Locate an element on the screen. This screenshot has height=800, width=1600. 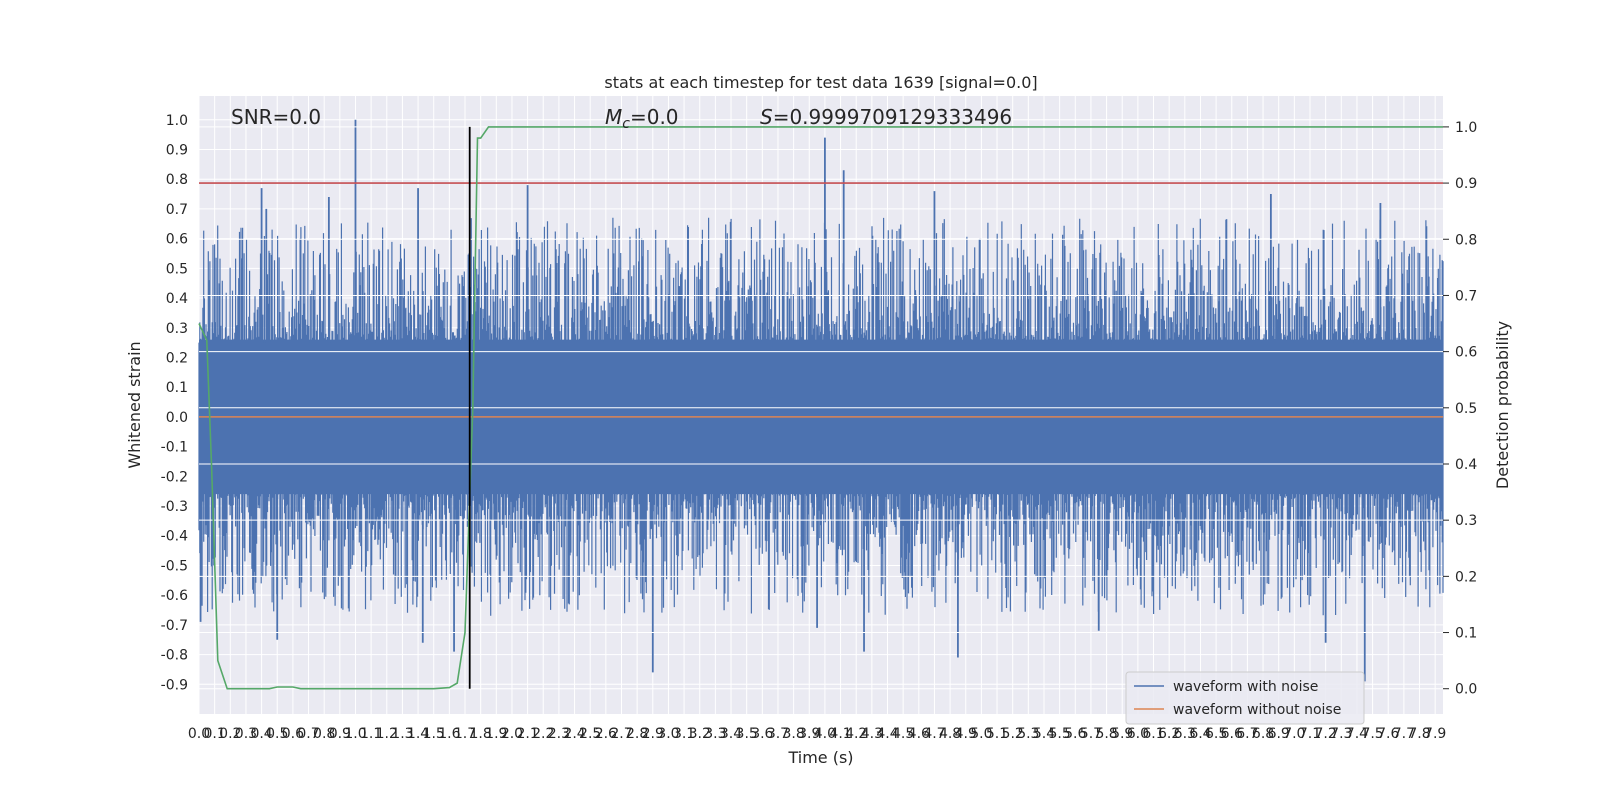
x-tick-label: 3.4 is located at coordinates (731, 734).